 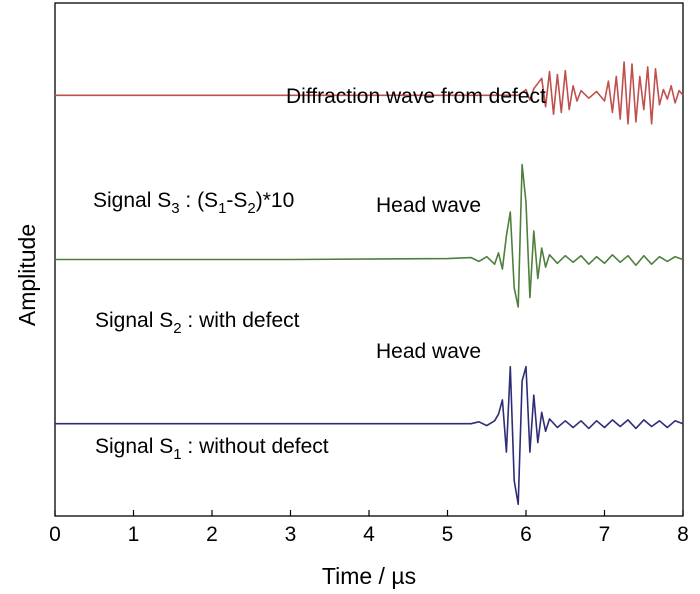 What do you see at coordinates (55, 534) in the screenshot?
I see `x-tick-label-0: 0` at bounding box center [55, 534].